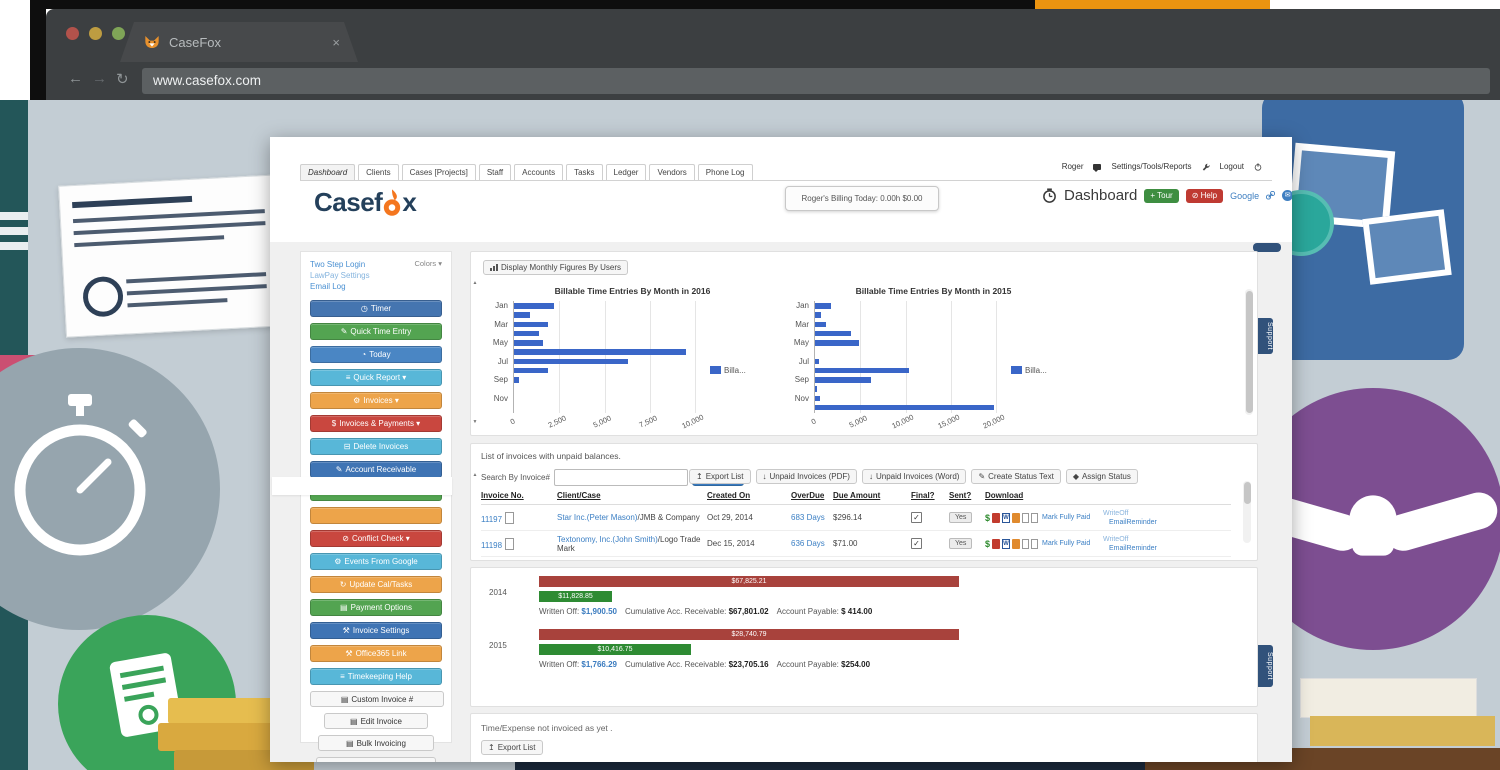 This screenshot has width=1500, height=770. I want to click on unpaid-invoices-pdf-button: ↓ Unpaid Invoices (PDF), so click(806, 476).